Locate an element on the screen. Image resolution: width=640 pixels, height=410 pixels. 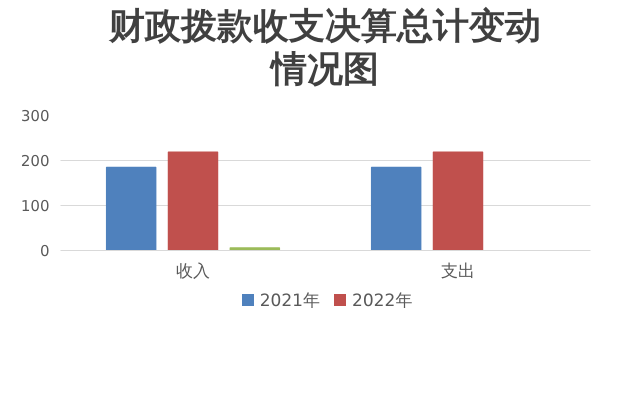
x-tick-label: 支出 is located at coordinates (458, 272).